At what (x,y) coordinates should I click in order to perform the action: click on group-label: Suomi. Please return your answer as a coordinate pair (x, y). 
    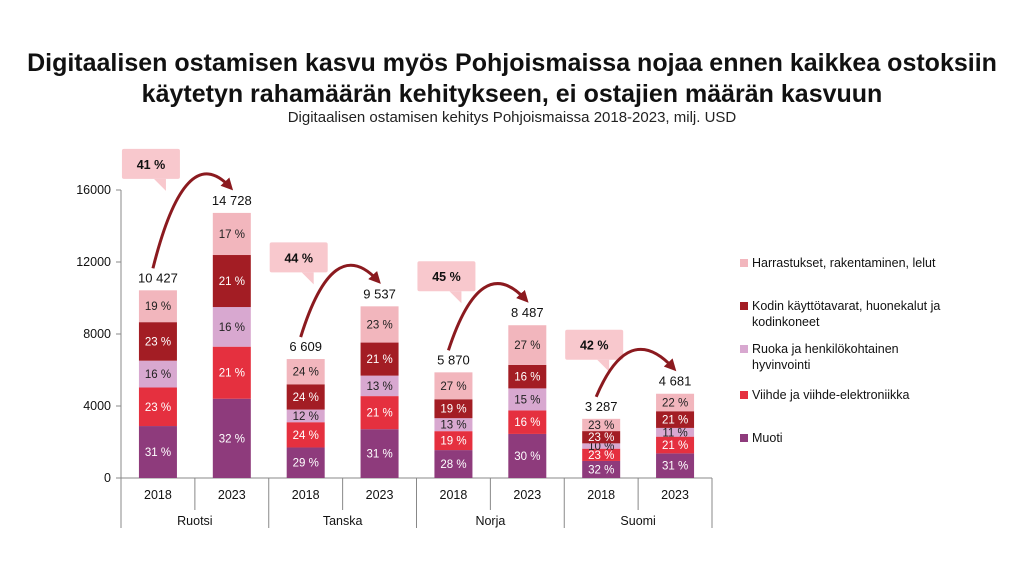
    Looking at the image, I should click on (637, 521).